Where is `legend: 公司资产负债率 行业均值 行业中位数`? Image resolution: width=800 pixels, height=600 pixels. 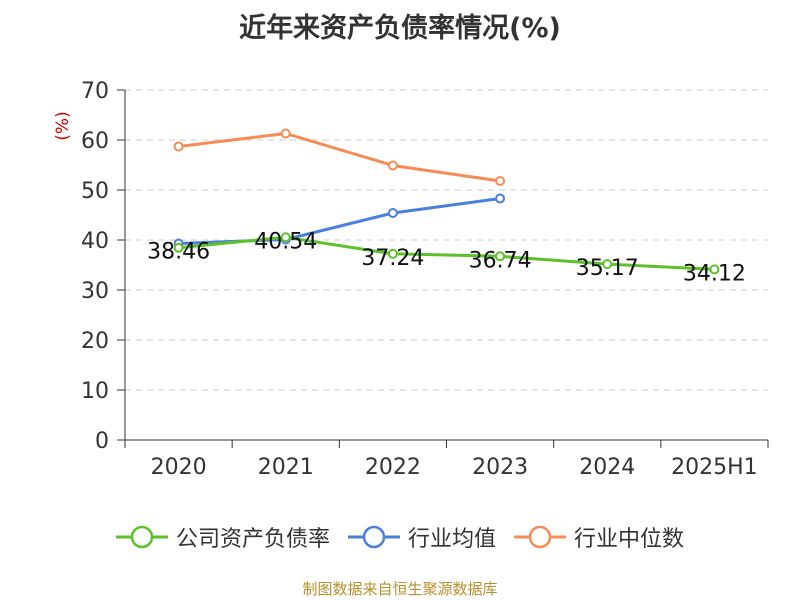 legend: 公司资产负债率 行业均值 行业中位数 is located at coordinates (400, 537).